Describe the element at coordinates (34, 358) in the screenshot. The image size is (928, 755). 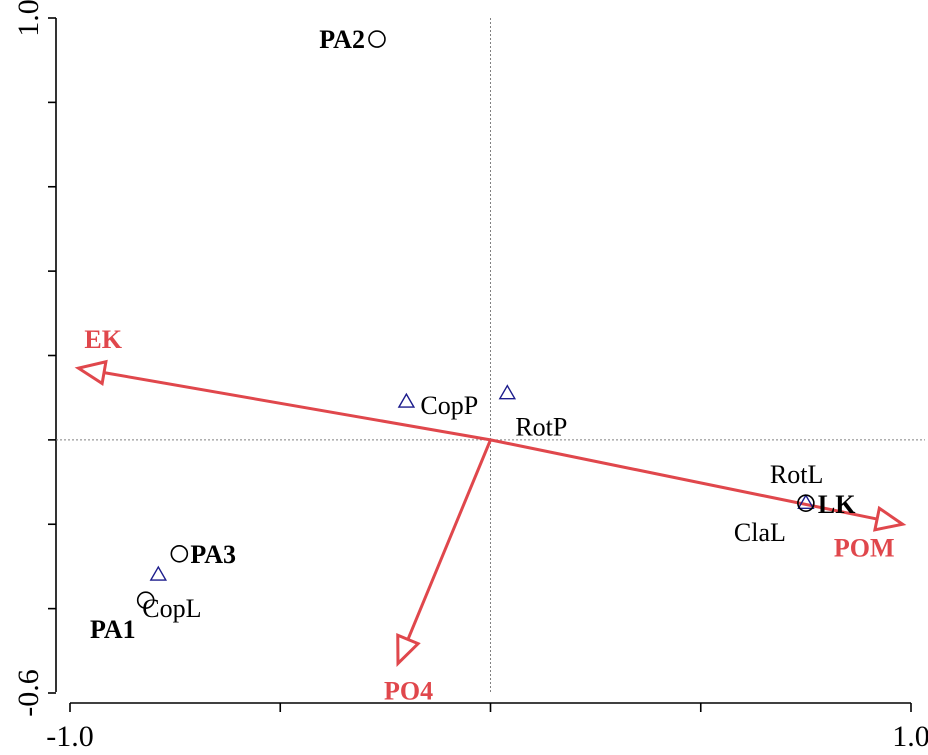
I see `y-axis-ticks: -0.6 1.0` at that location.